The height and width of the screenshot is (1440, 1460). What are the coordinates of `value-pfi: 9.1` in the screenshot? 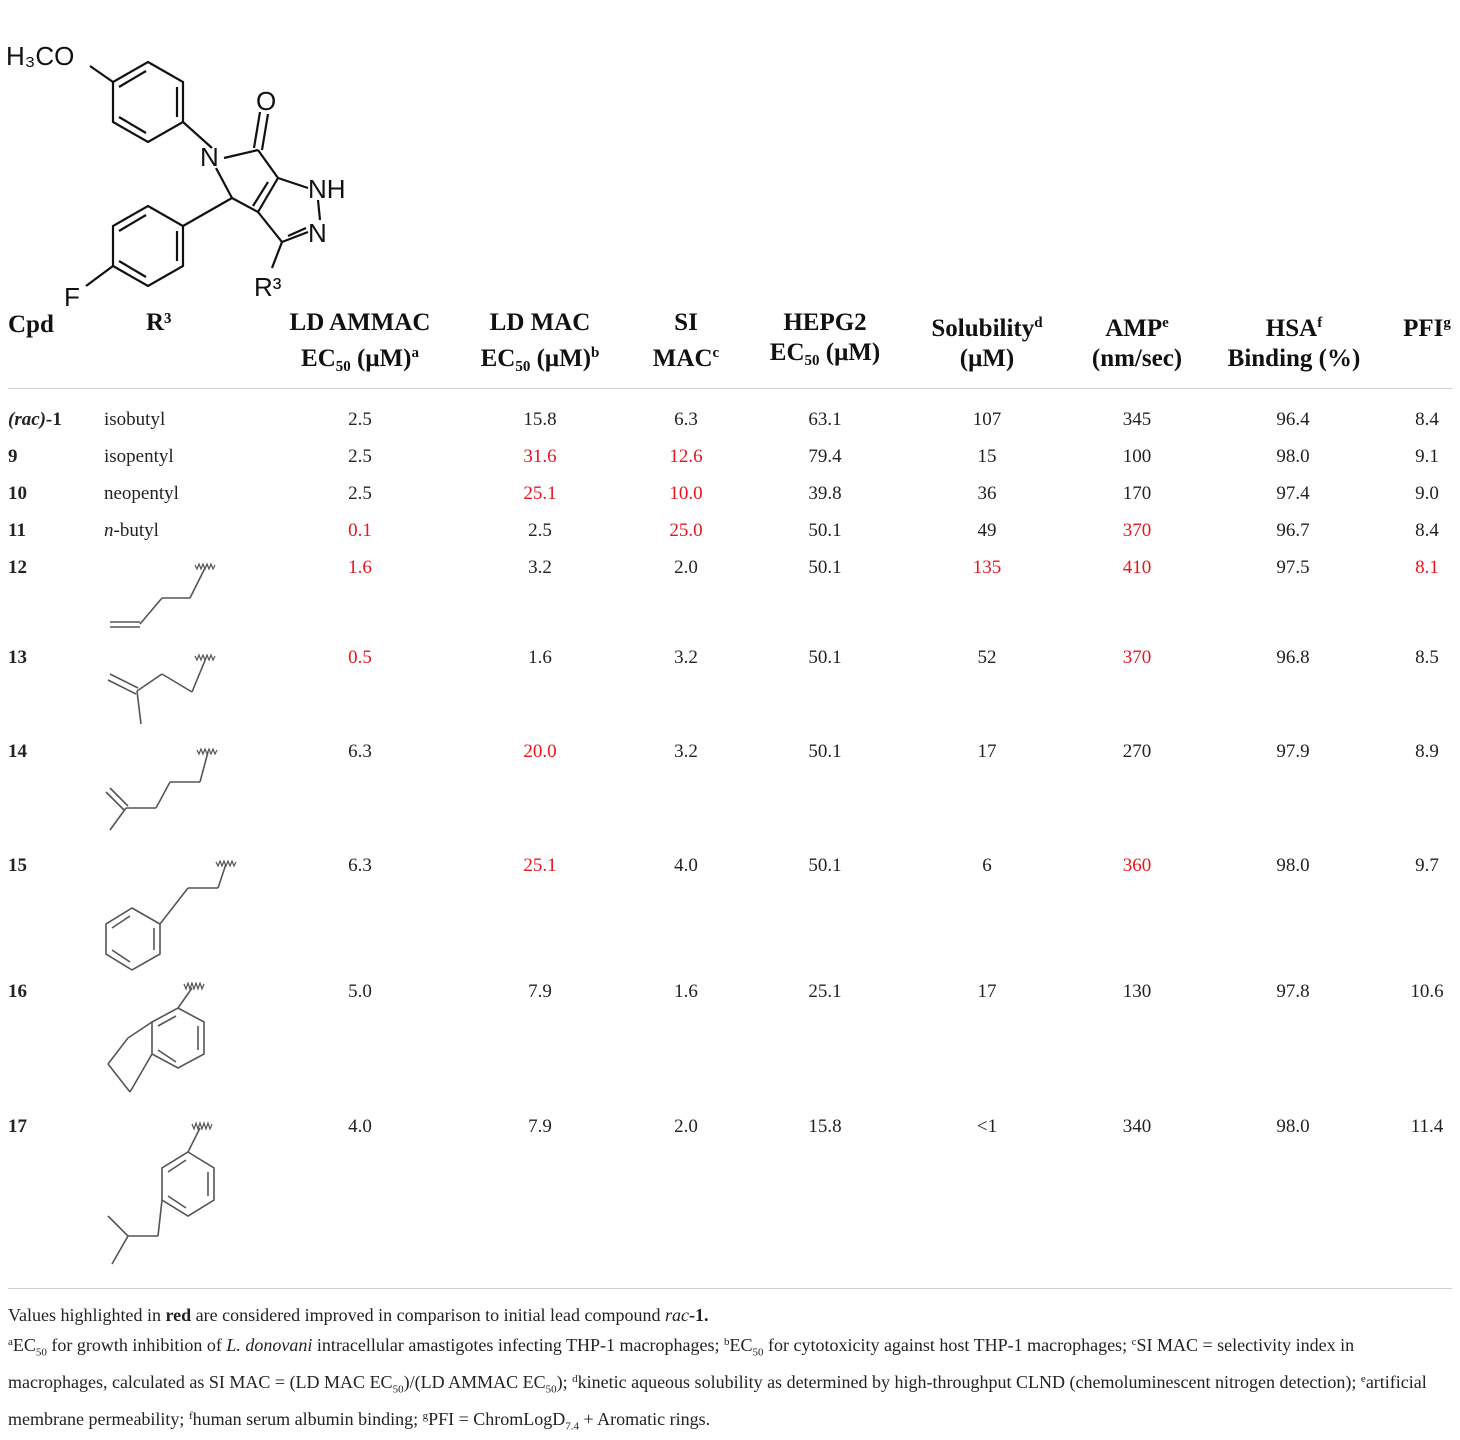 It's located at (1427, 456).